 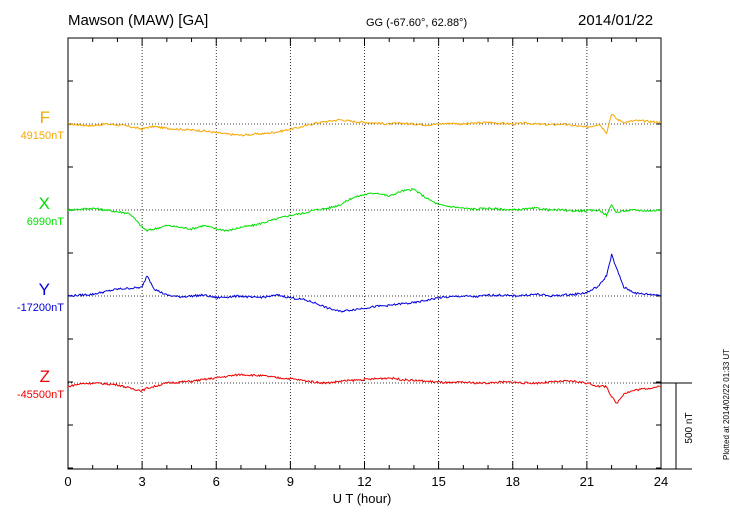 What do you see at coordinates (362, 498) in the screenshot?
I see `x-axis-title-text: U T (hour)` at bounding box center [362, 498].